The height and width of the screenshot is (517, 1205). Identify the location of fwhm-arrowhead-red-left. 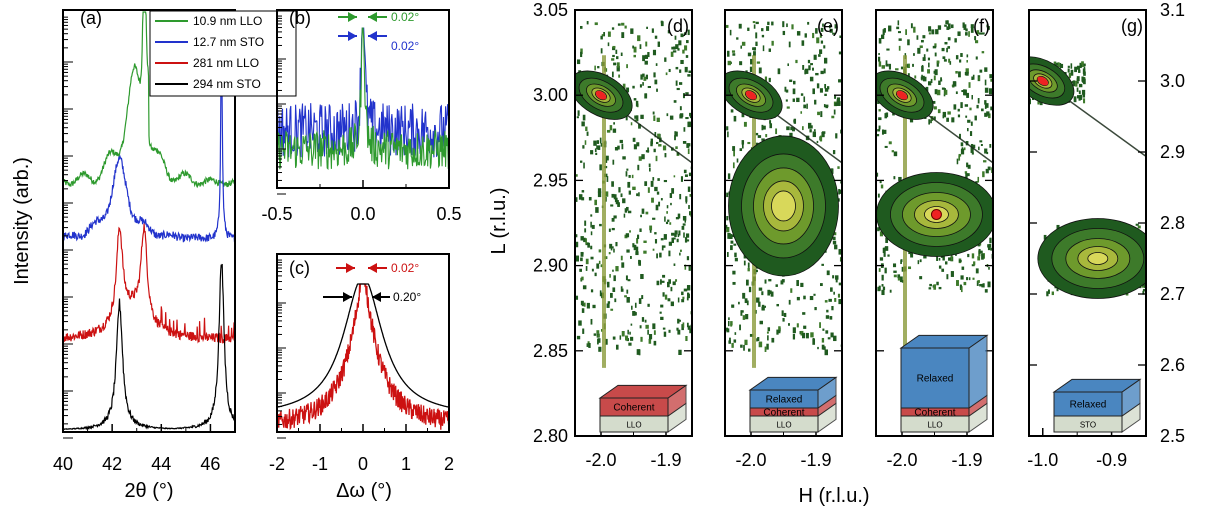
(350, 268).